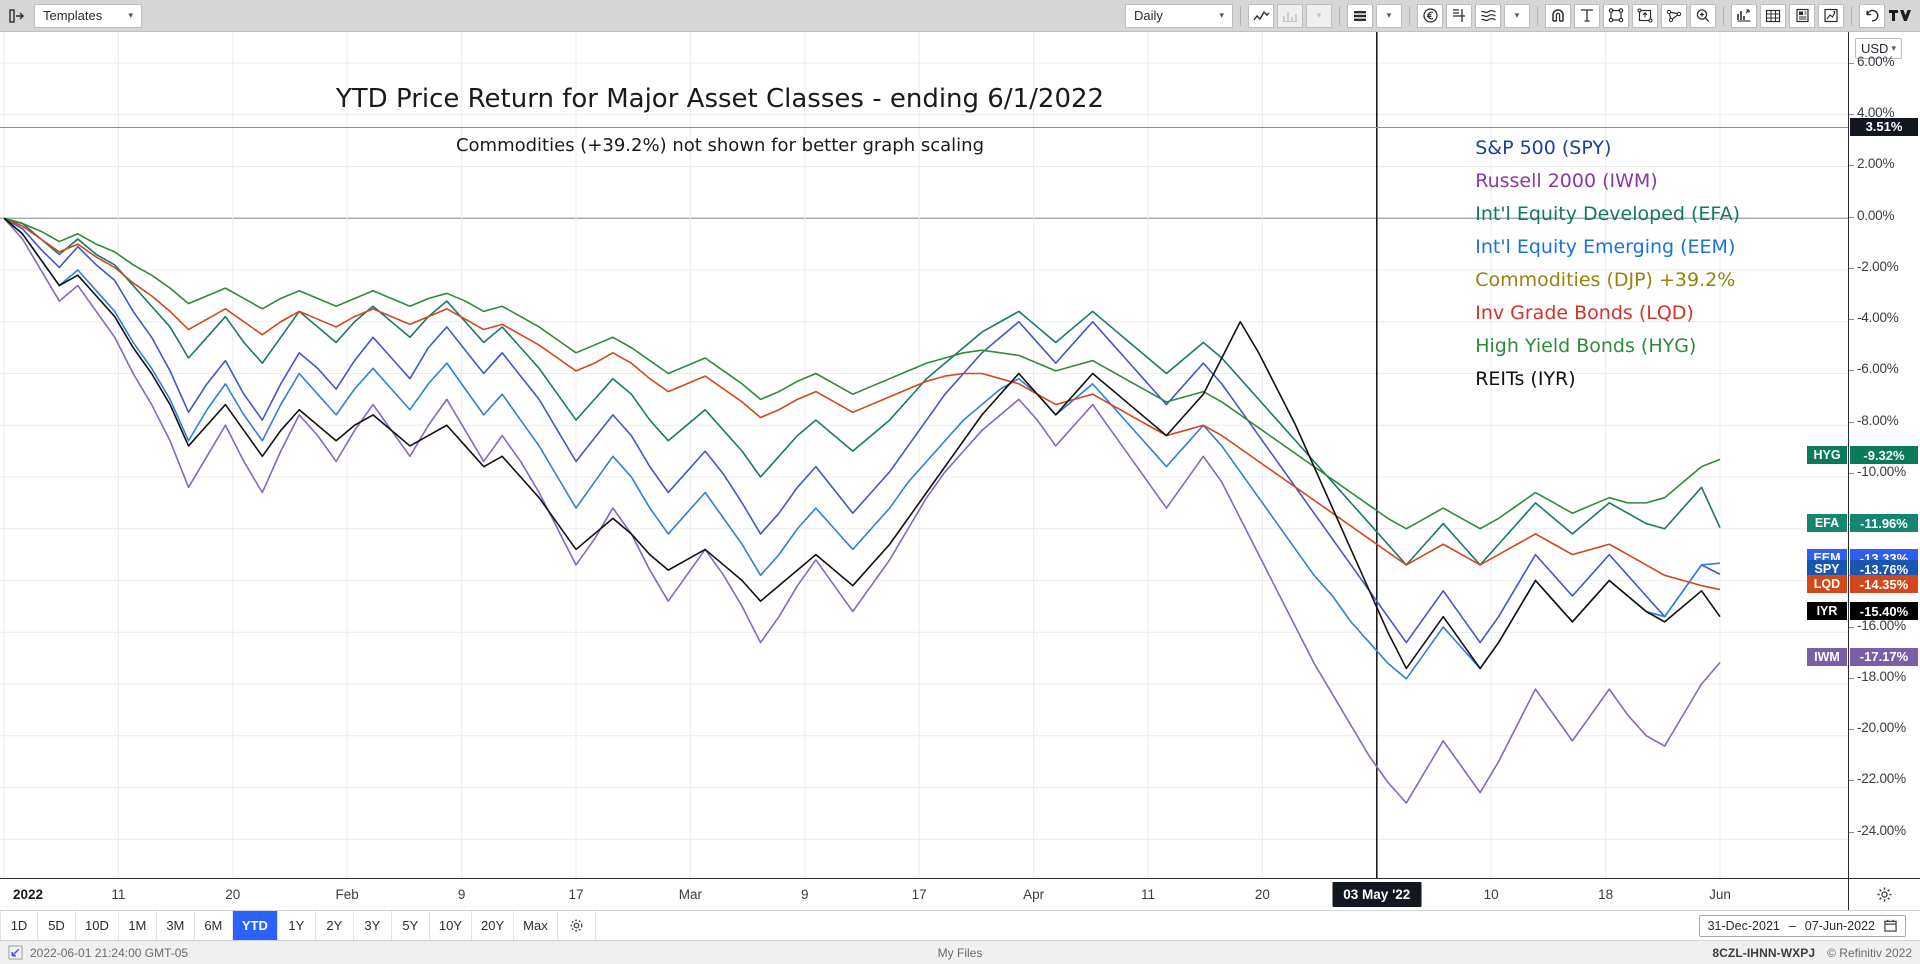  I want to click on range-button-5y: 5Y, so click(411, 925).